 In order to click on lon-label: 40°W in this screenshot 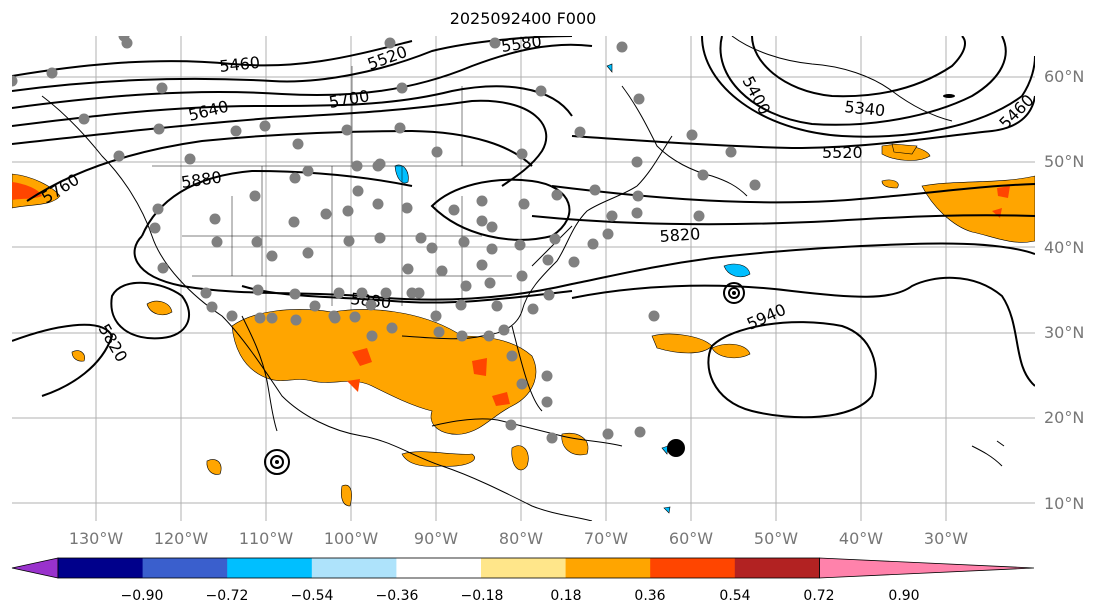, I will do `click(861, 538)`.